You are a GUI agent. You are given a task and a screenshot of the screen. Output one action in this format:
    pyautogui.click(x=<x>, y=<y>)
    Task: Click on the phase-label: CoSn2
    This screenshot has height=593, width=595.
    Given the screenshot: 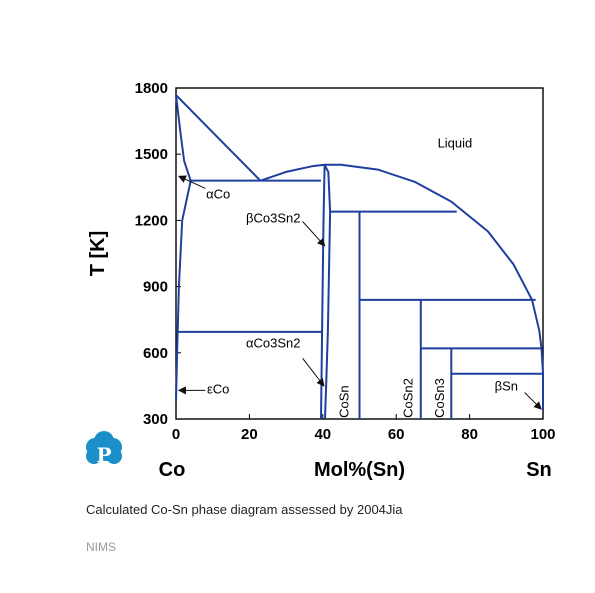 What is the action you would take?
    pyautogui.click(x=408, y=398)
    